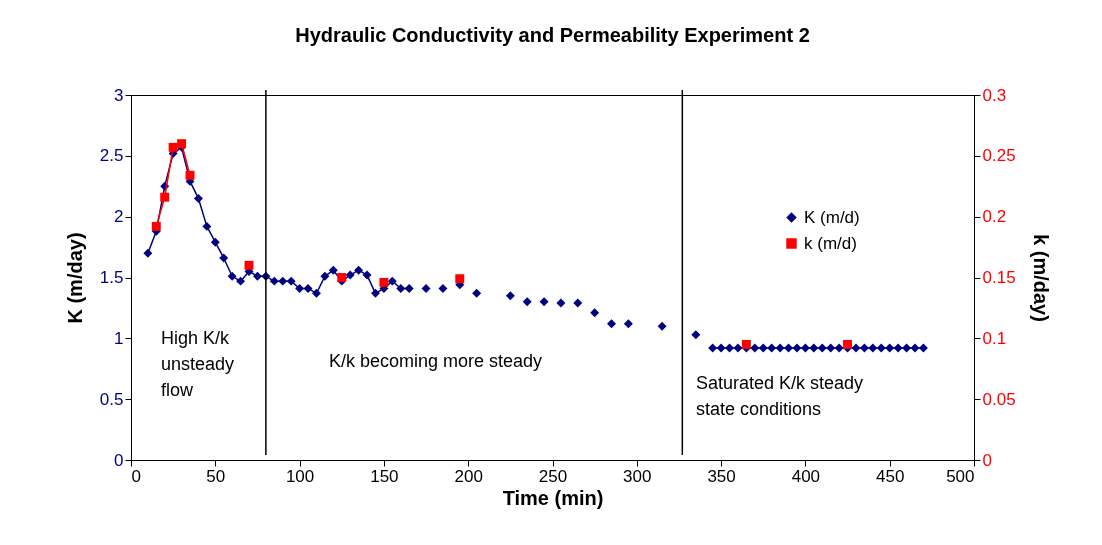  Describe the element at coordinates (960, 476) in the screenshot. I see `x-tick-label: 500` at that location.